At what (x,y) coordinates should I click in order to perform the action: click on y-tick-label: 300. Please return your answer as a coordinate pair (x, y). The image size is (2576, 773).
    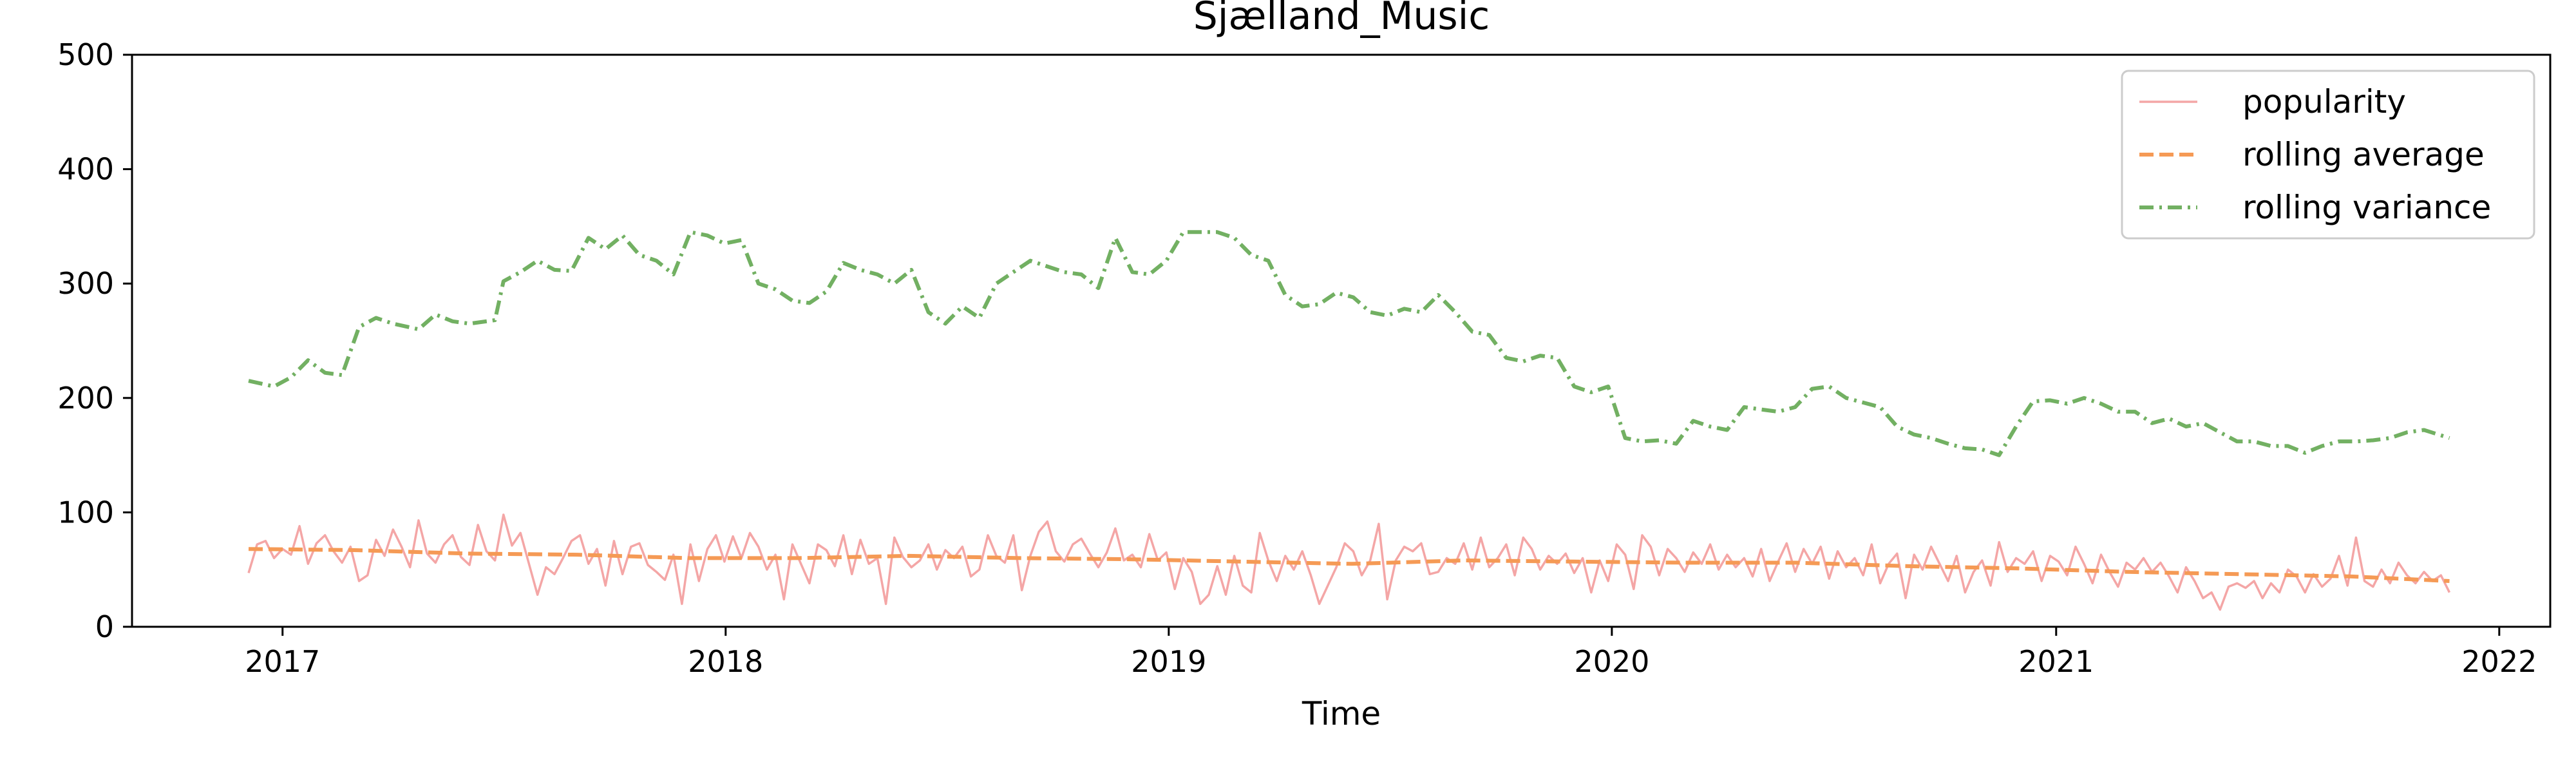
    Looking at the image, I should click on (85, 283).